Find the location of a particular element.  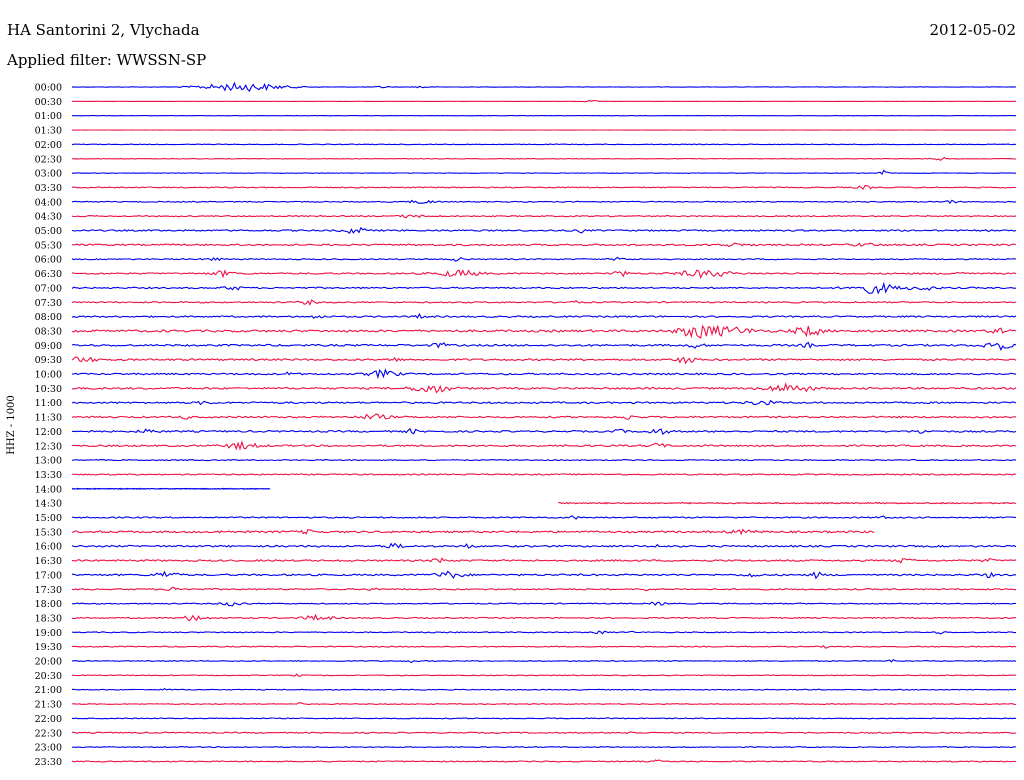

row-time-label: 01:30 is located at coordinates (48, 131).